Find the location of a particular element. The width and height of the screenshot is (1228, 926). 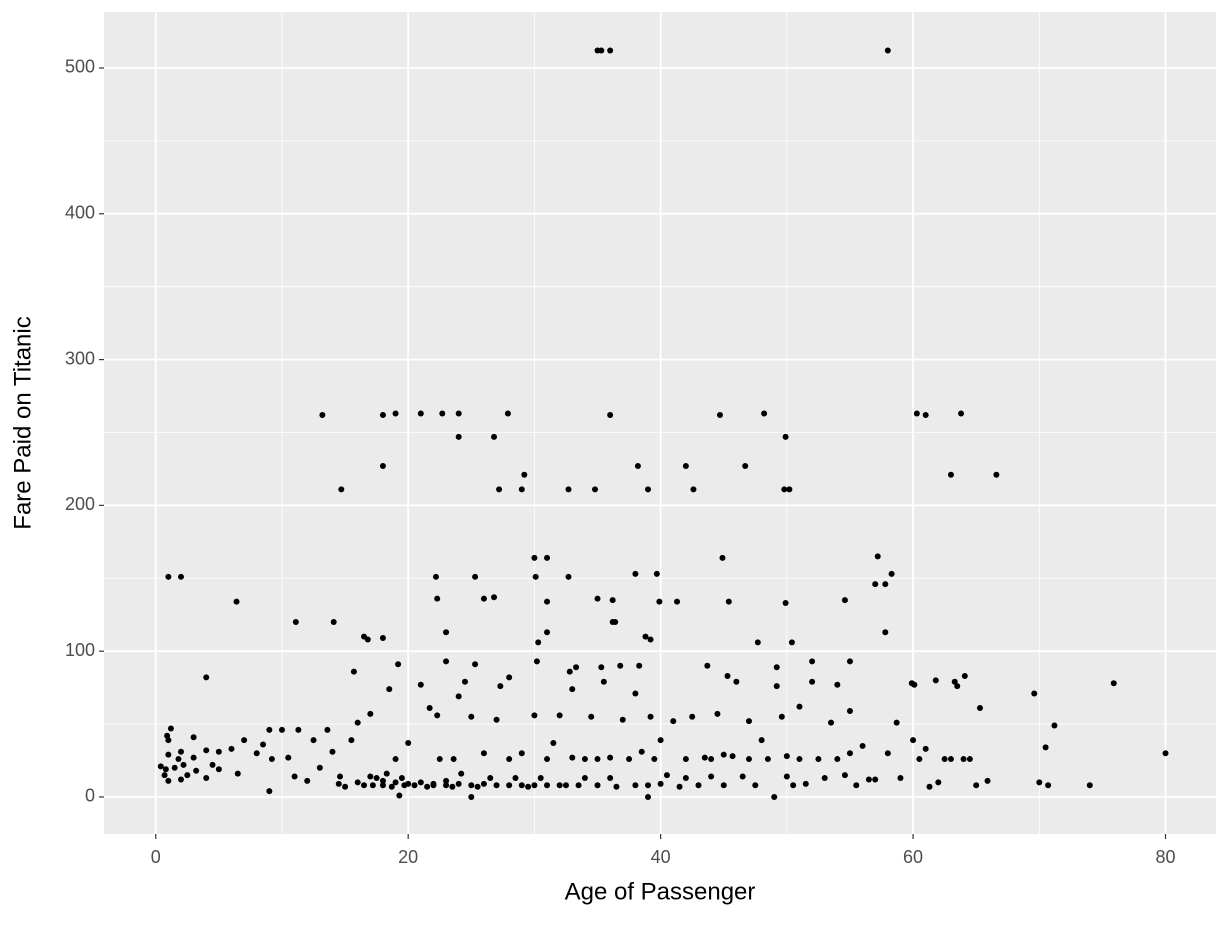

y-tick-label: 400 is located at coordinates (80, 213).